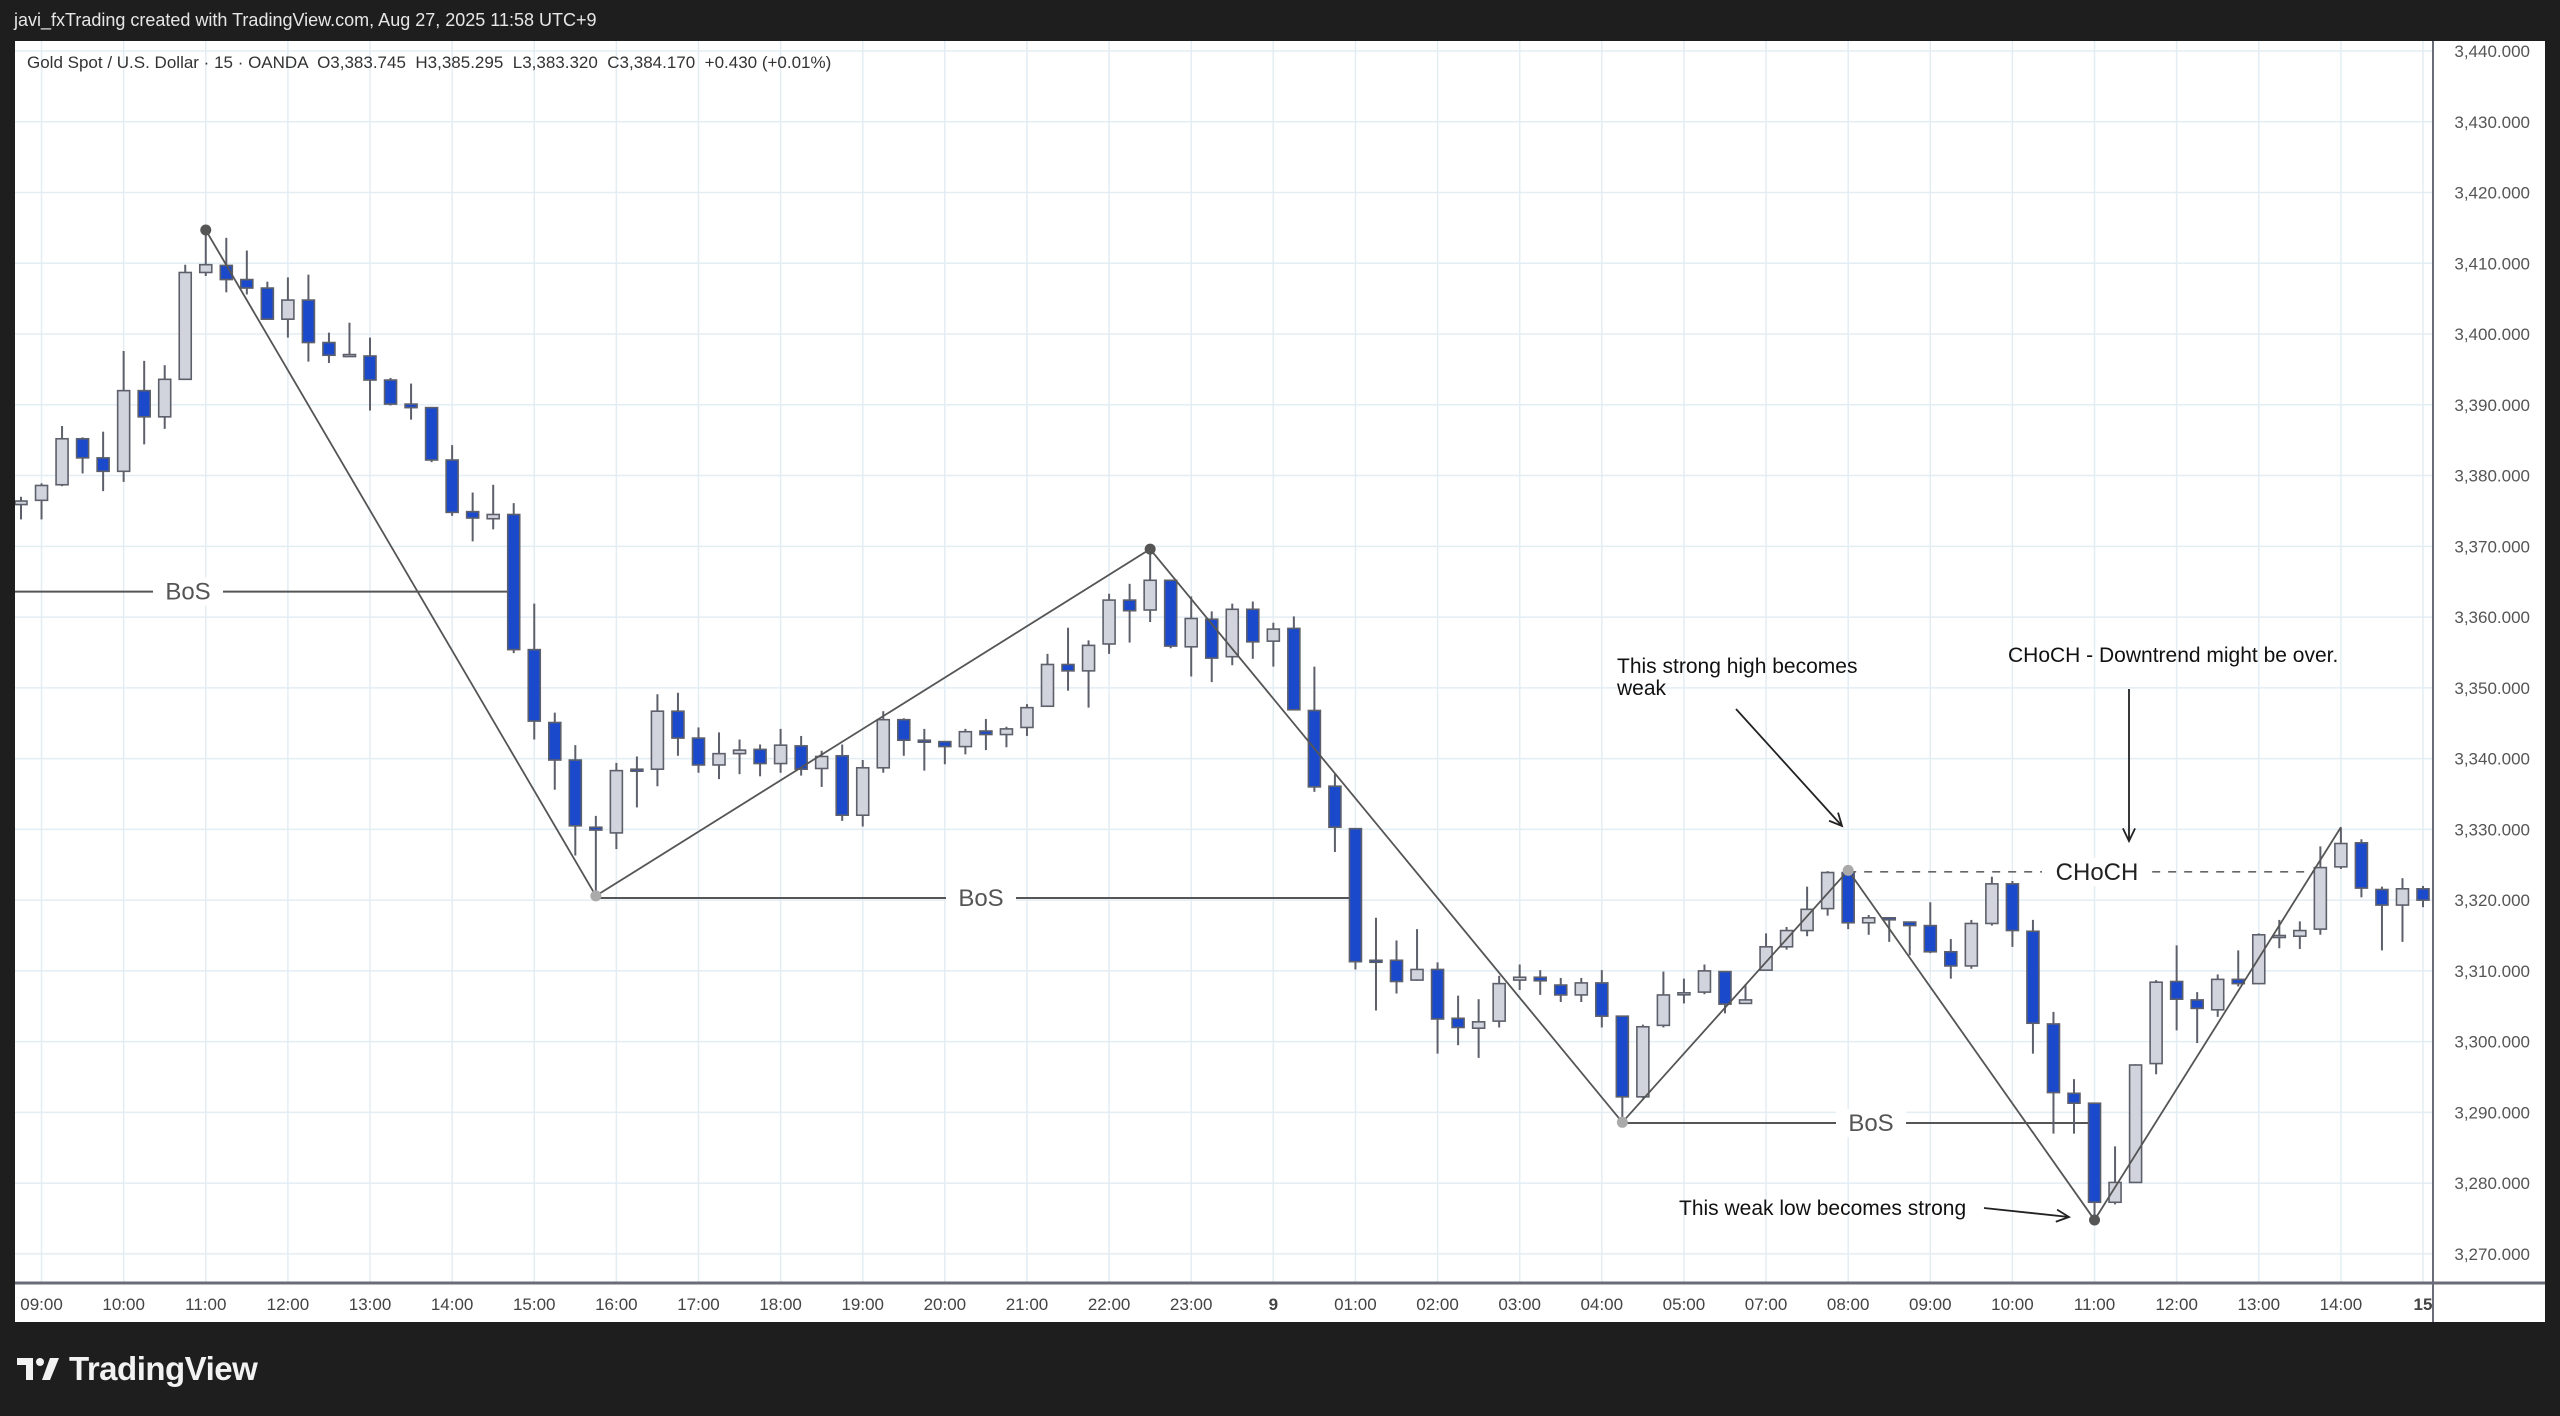 Image resolution: width=2560 pixels, height=1416 pixels. I want to click on ohlc-open: O3,383.745, so click(361, 62).